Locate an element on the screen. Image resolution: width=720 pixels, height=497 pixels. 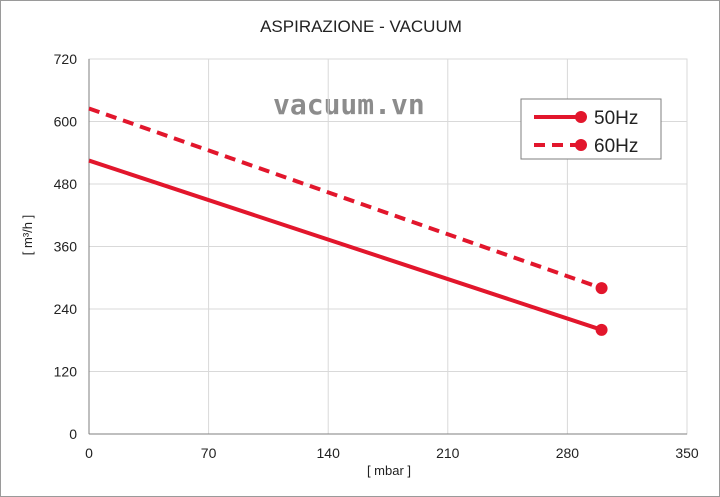
x-tick-label: 140 is located at coordinates (329, 453).